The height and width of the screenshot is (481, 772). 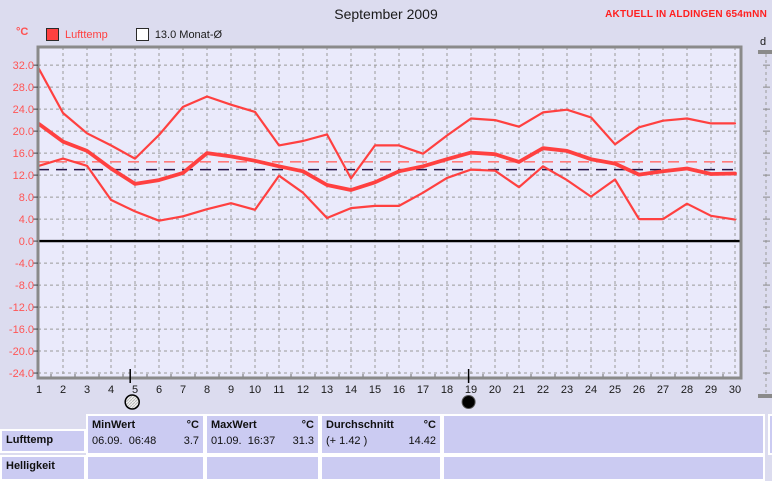 What do you see at coordinates (255, 390) in the screenshot?
I see `x-tick-label: 10` at bounding box center [255, 390].